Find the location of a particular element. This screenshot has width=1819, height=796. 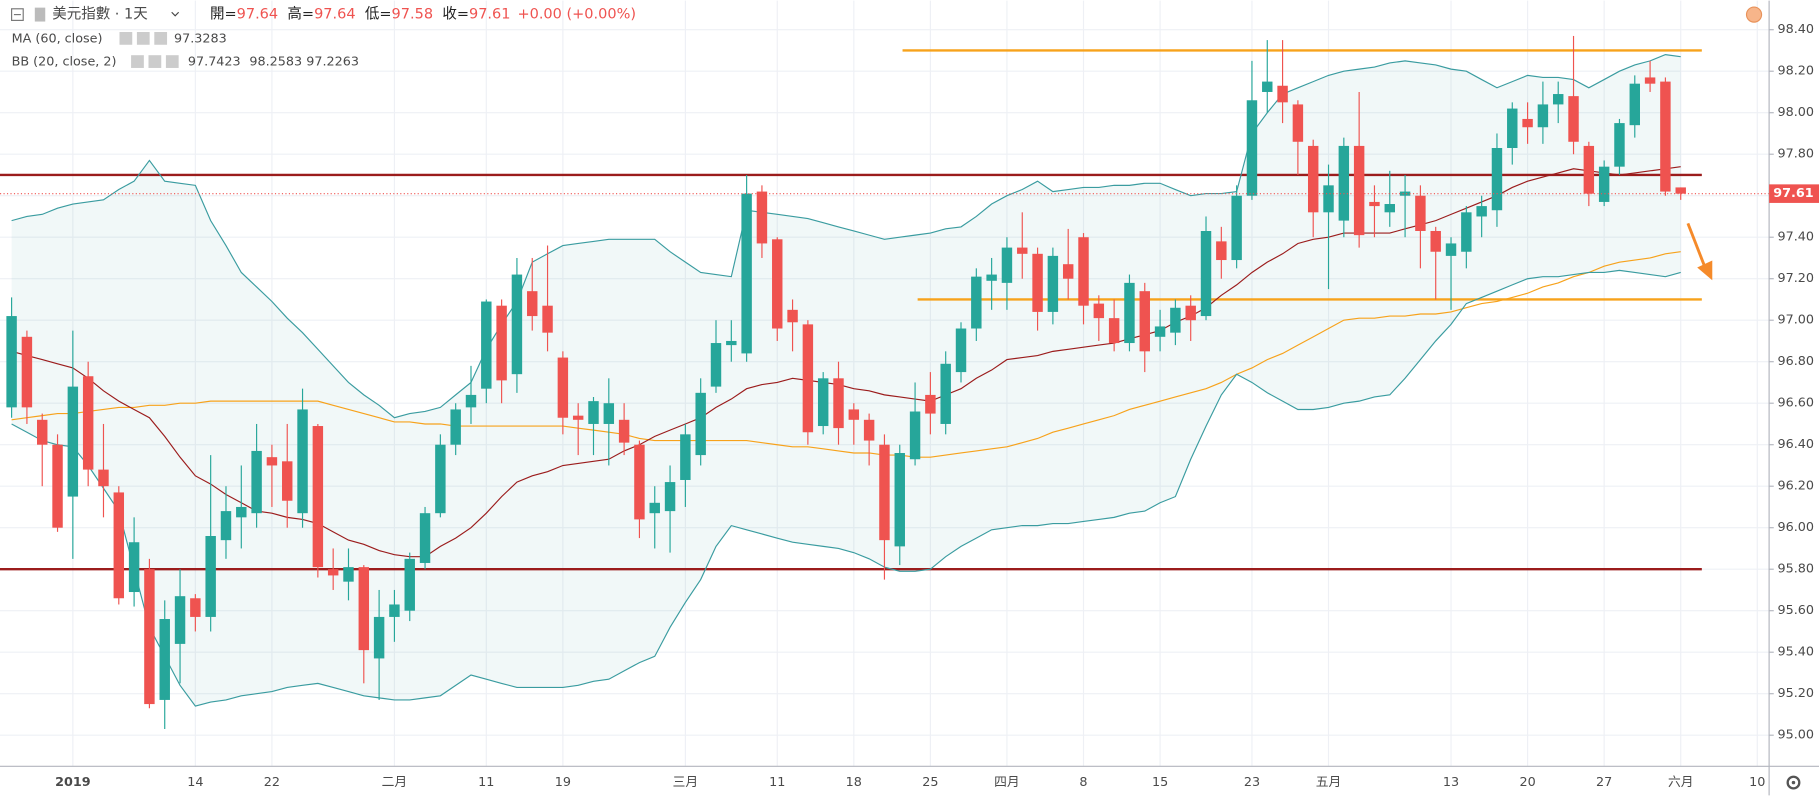

chevron is located at coordinates (175, 14).